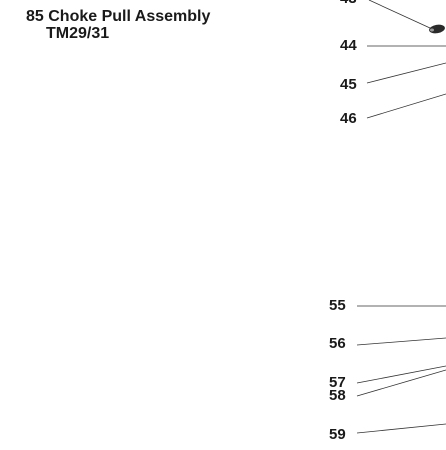  Describe the element at coordinates (337, 395) in the screenshot. I see `callout-58: 58` at that location.